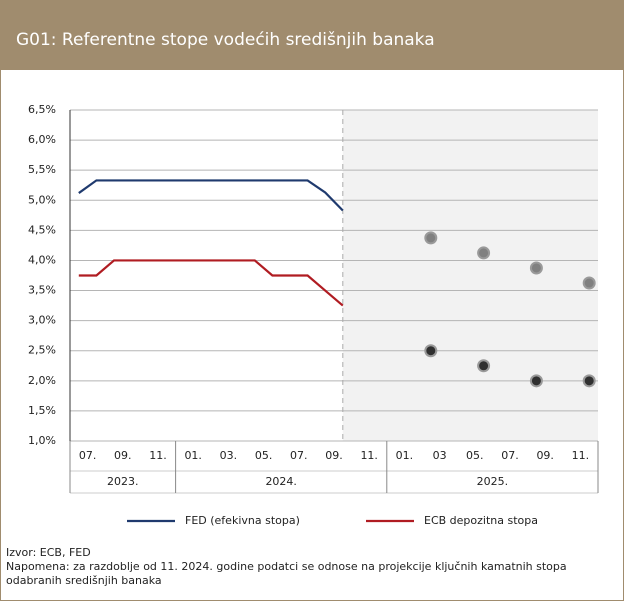  I want to click on y-tick-label: 4,5%, so click(42, 229).